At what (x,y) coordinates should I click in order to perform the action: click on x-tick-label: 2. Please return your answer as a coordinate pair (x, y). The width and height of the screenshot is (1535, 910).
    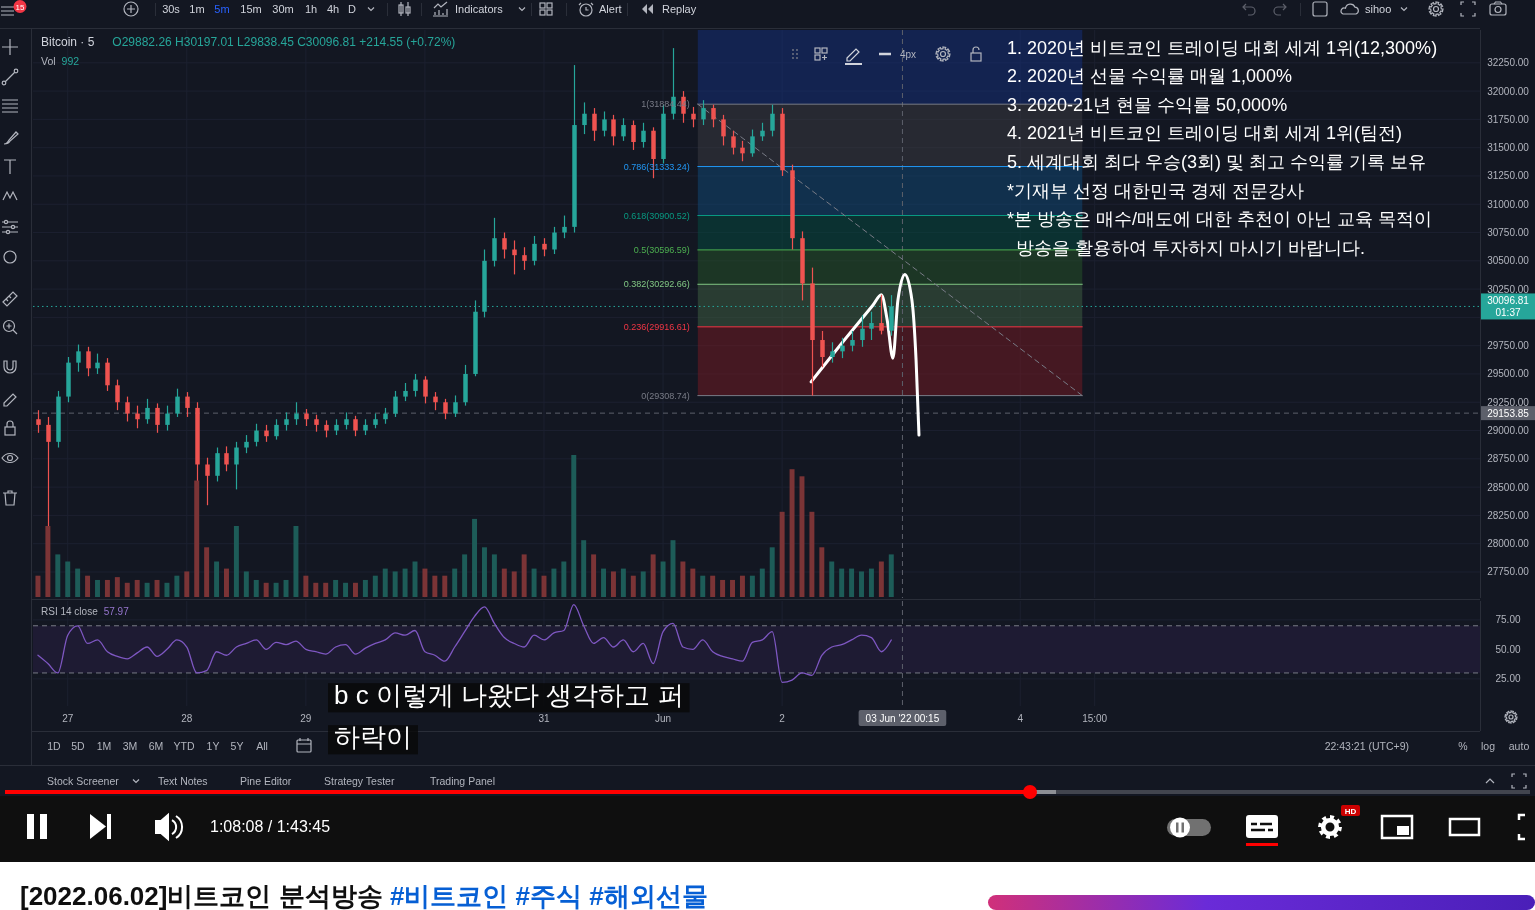
    Looking at the image, I should click on (782, 718).